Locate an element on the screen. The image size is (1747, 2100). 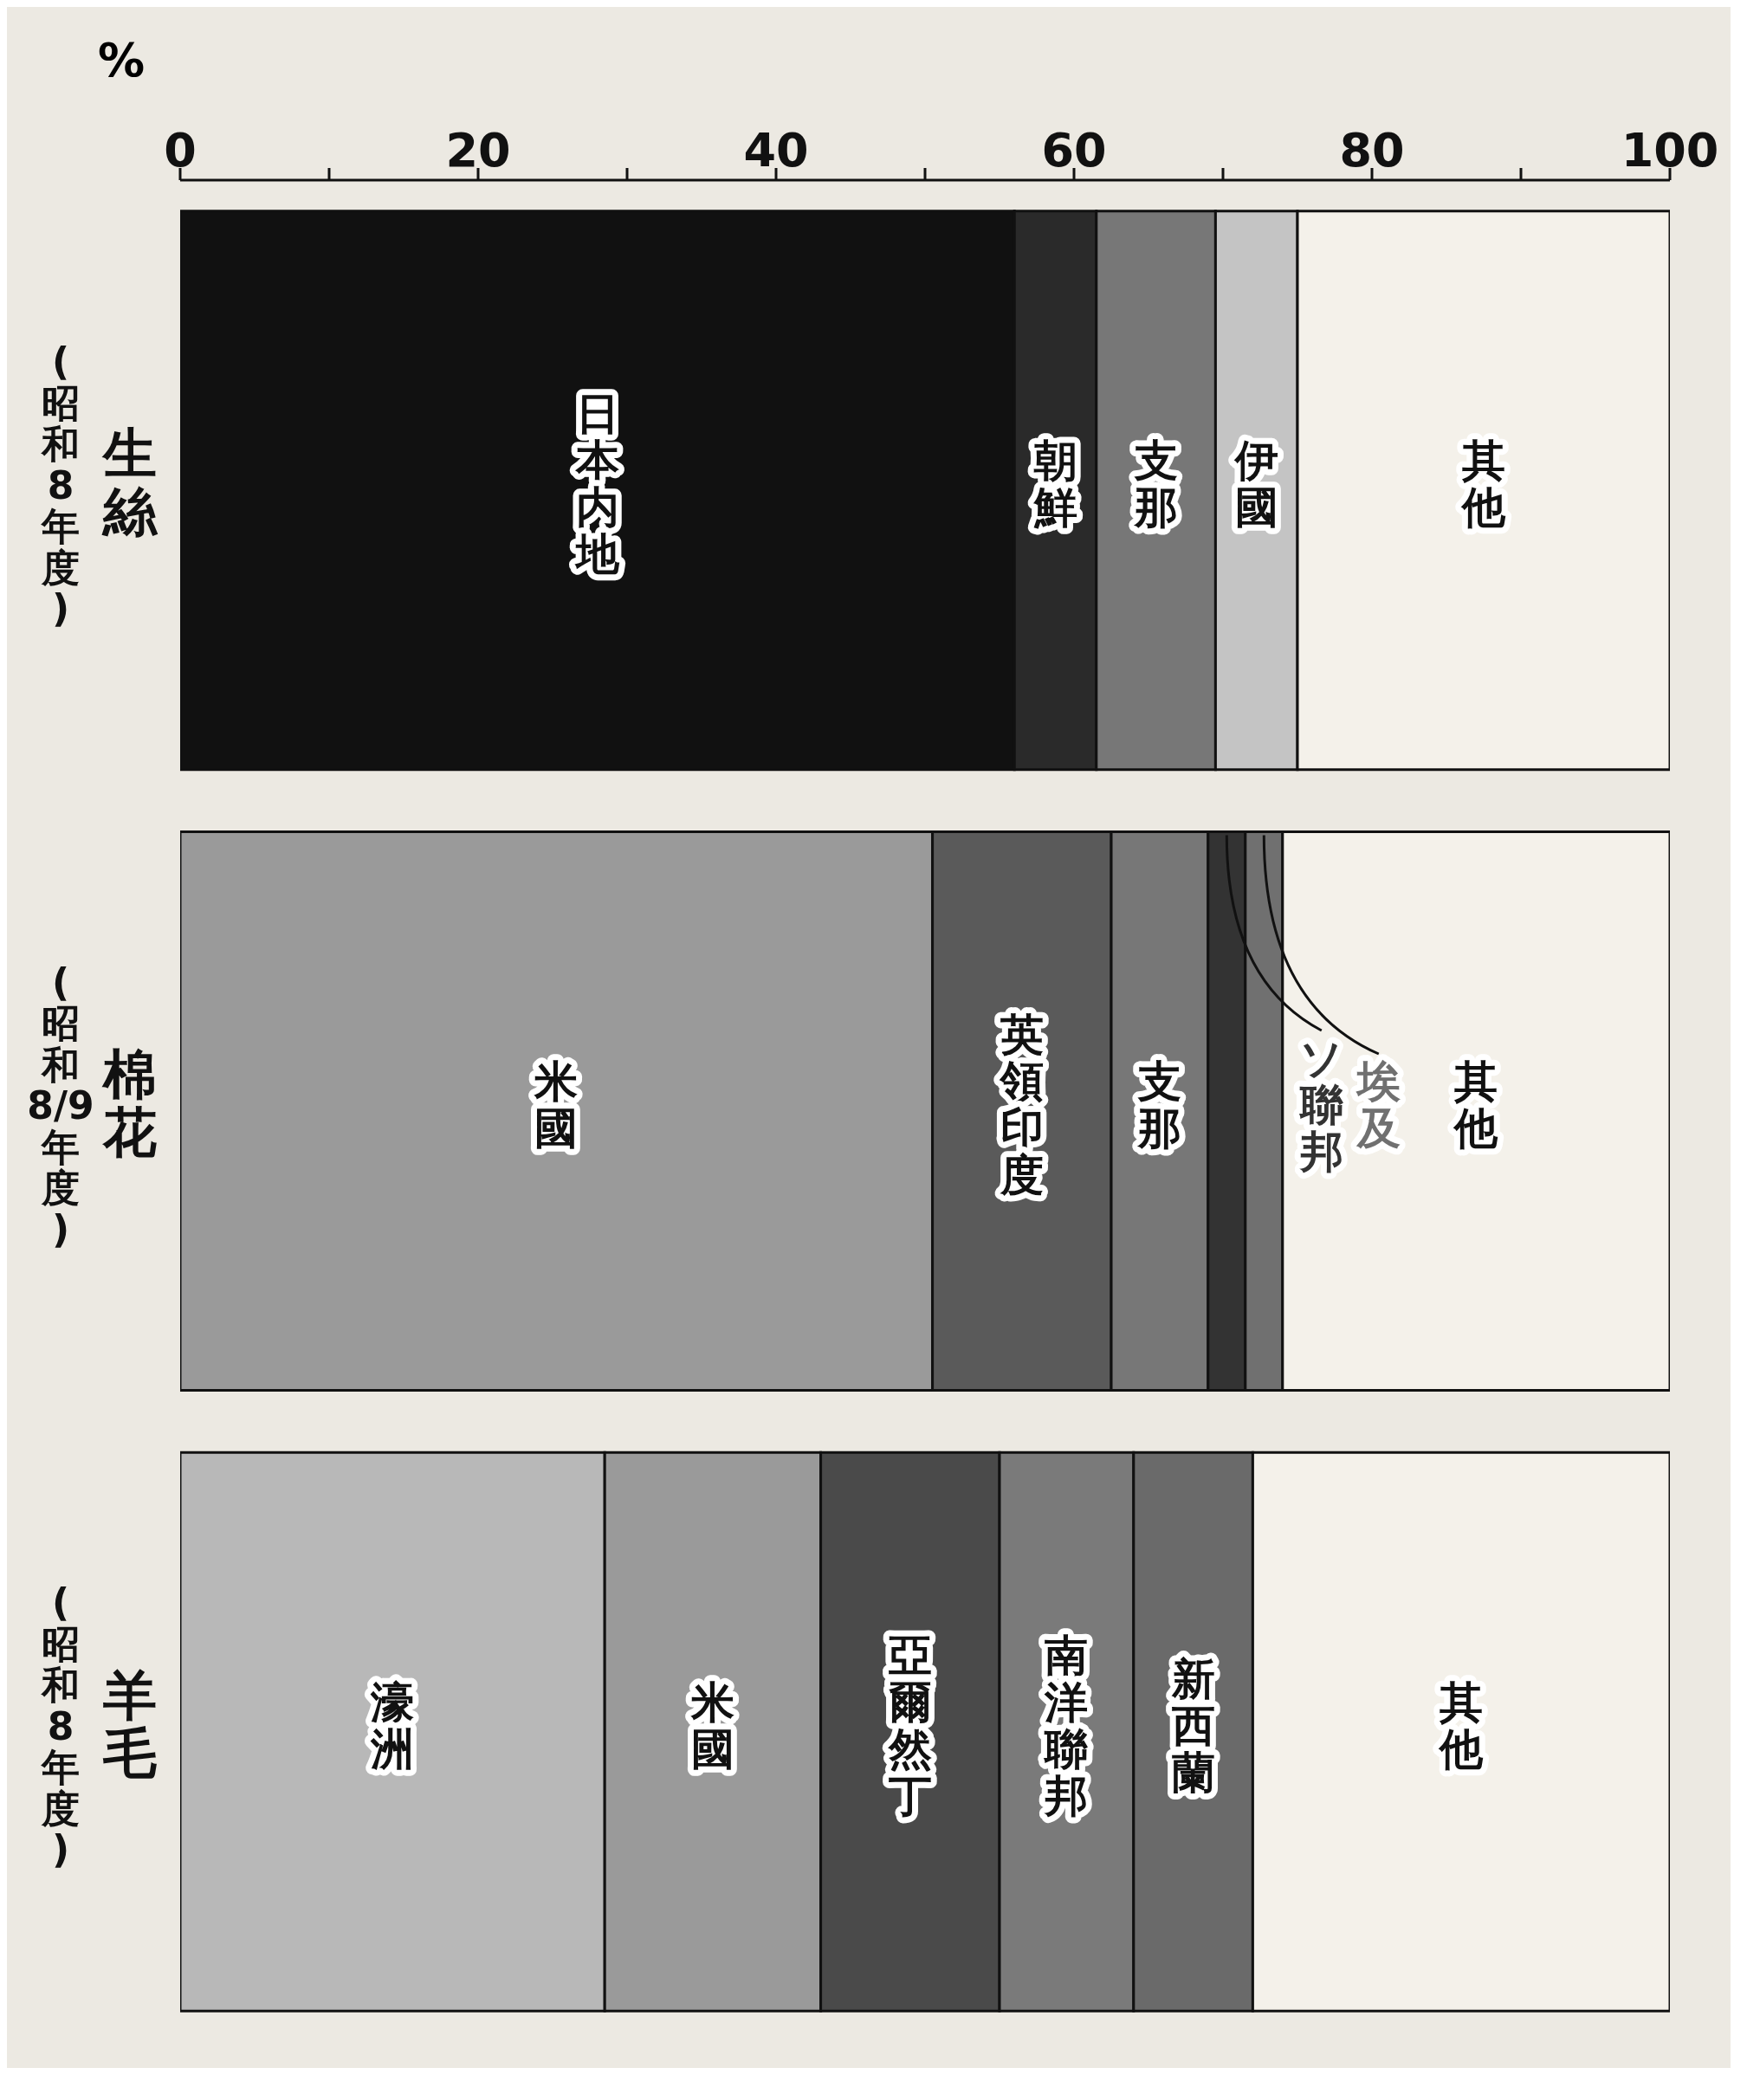
series-label: ソ聯邦 is located at coordinates (1320, 1104).